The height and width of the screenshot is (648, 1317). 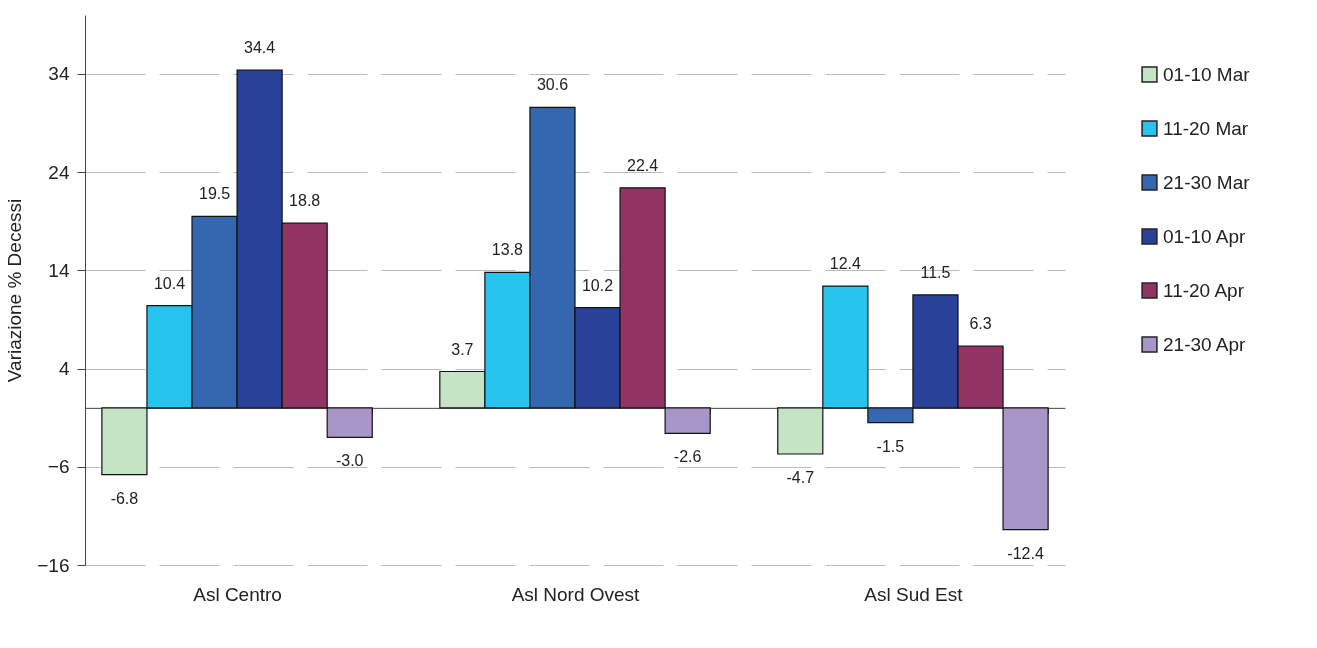 I want to click on data-label: 12.4, so click(x=845, y=264).